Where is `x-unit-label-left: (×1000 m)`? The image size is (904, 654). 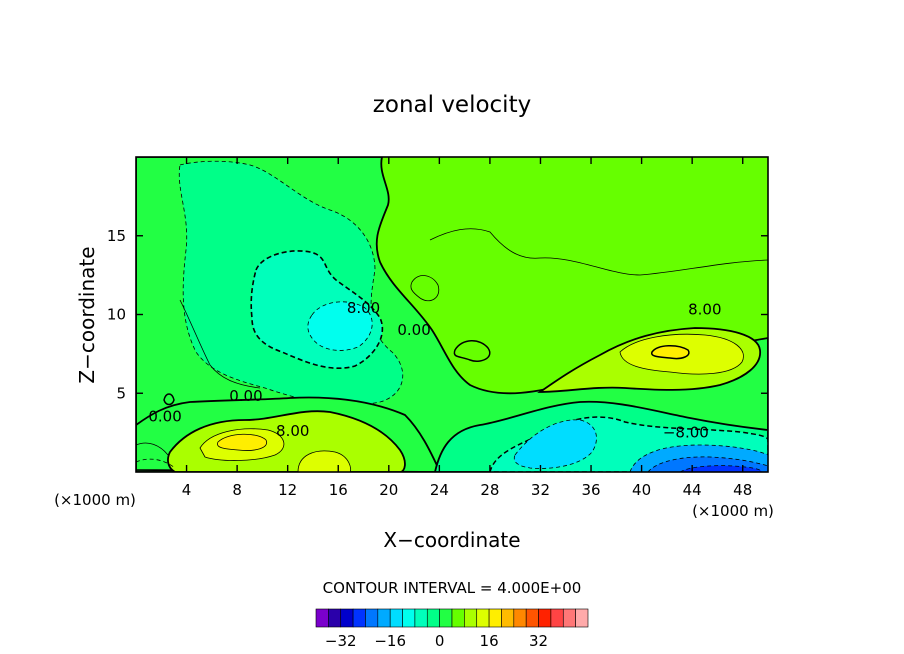 x-unit-label-left: (×1000 m) is located at coordinates (95, 500).